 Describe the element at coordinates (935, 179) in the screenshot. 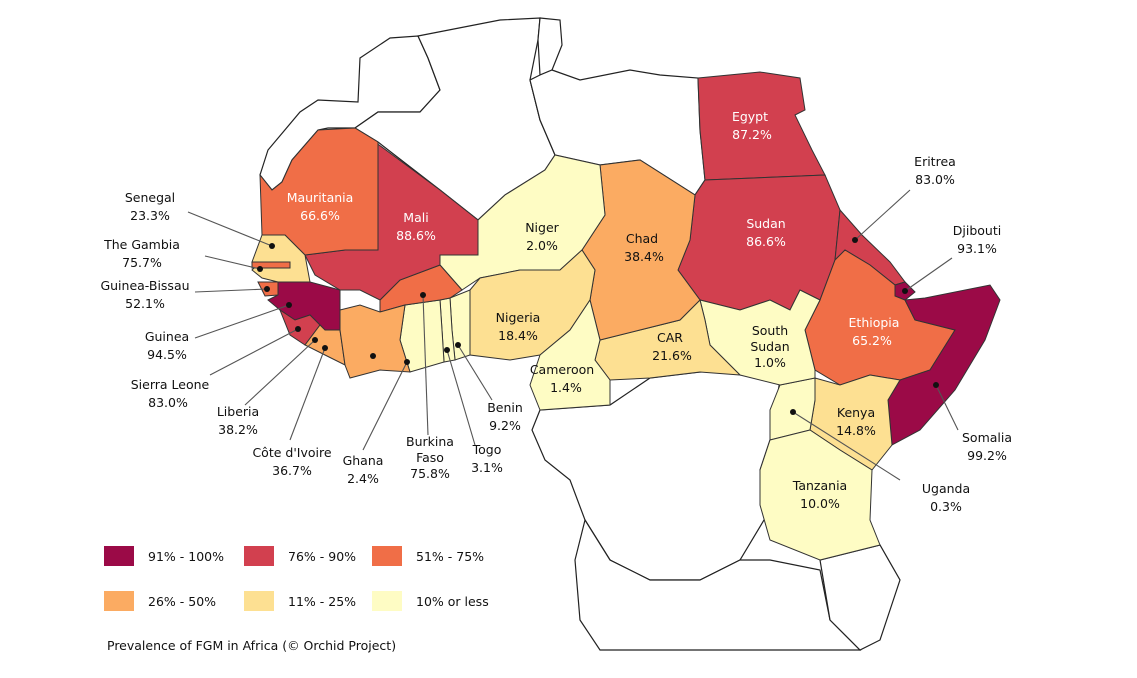

I see `label-eritrea-value: 83.0%` at that location.